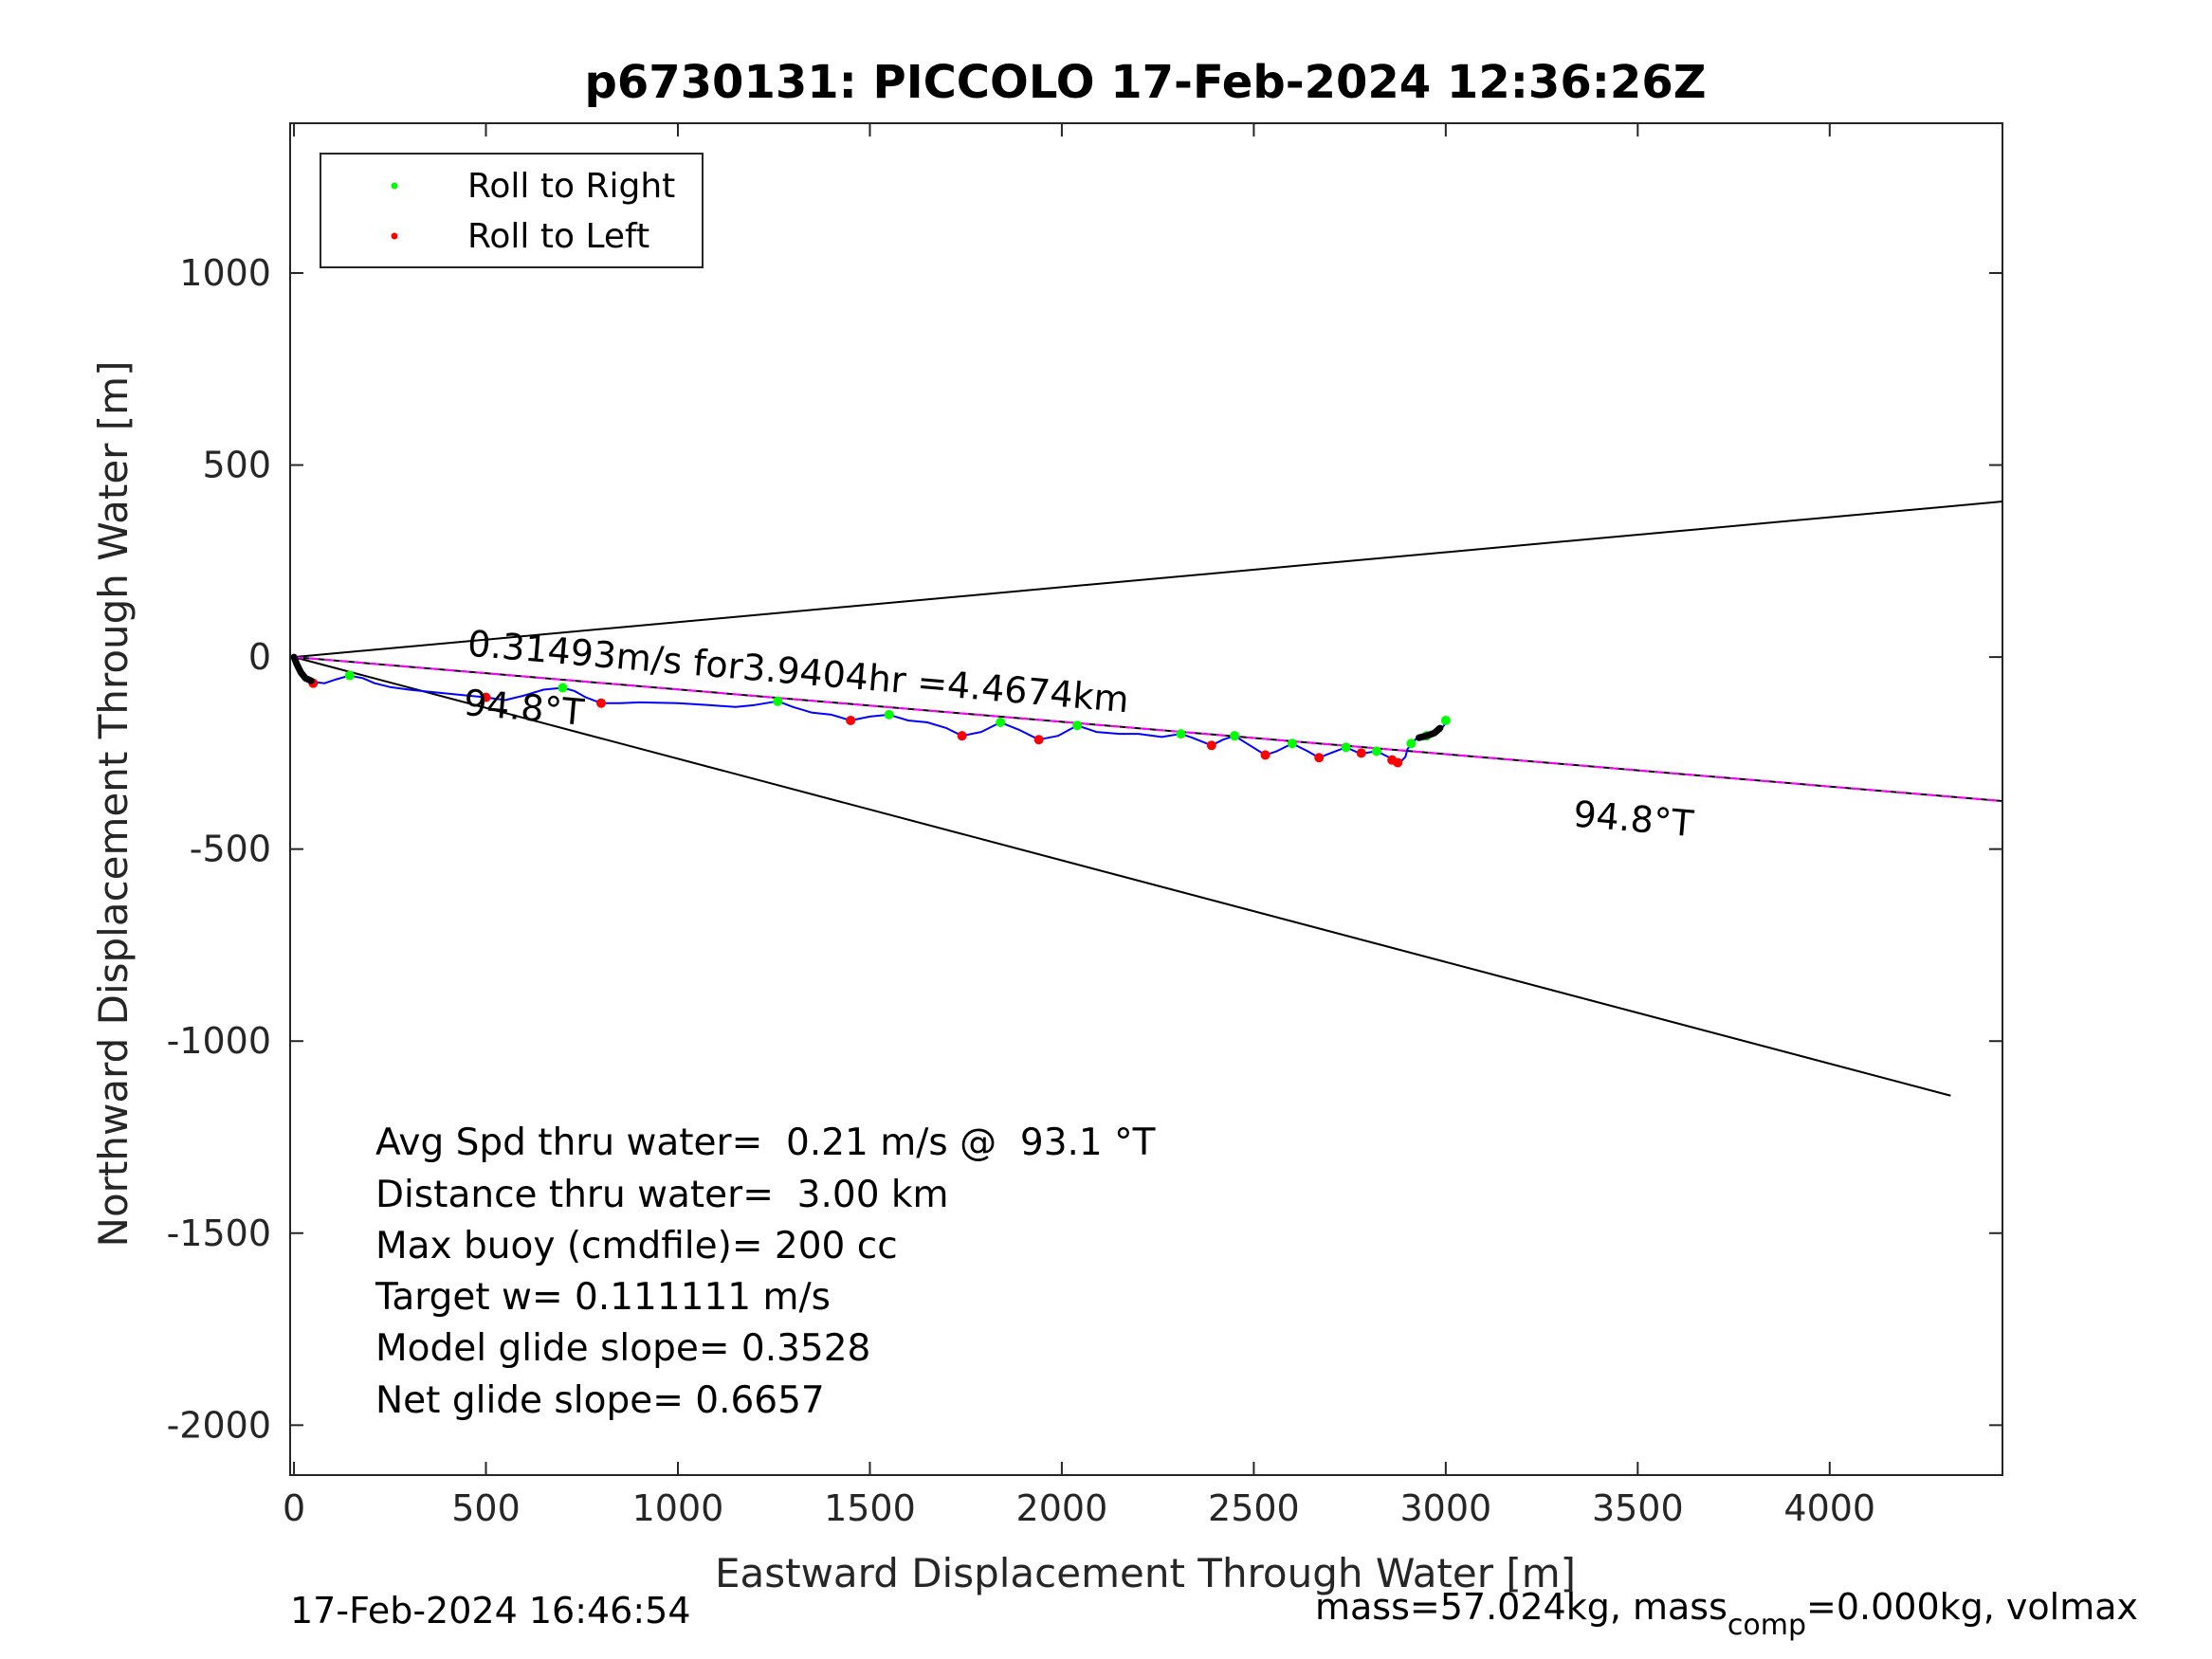 The height and width of the screenshot is (1659, 2212). Describe the element at coordinates (219, 1425) in the screenshot. I see `y-tick-label: -2000` at that location.